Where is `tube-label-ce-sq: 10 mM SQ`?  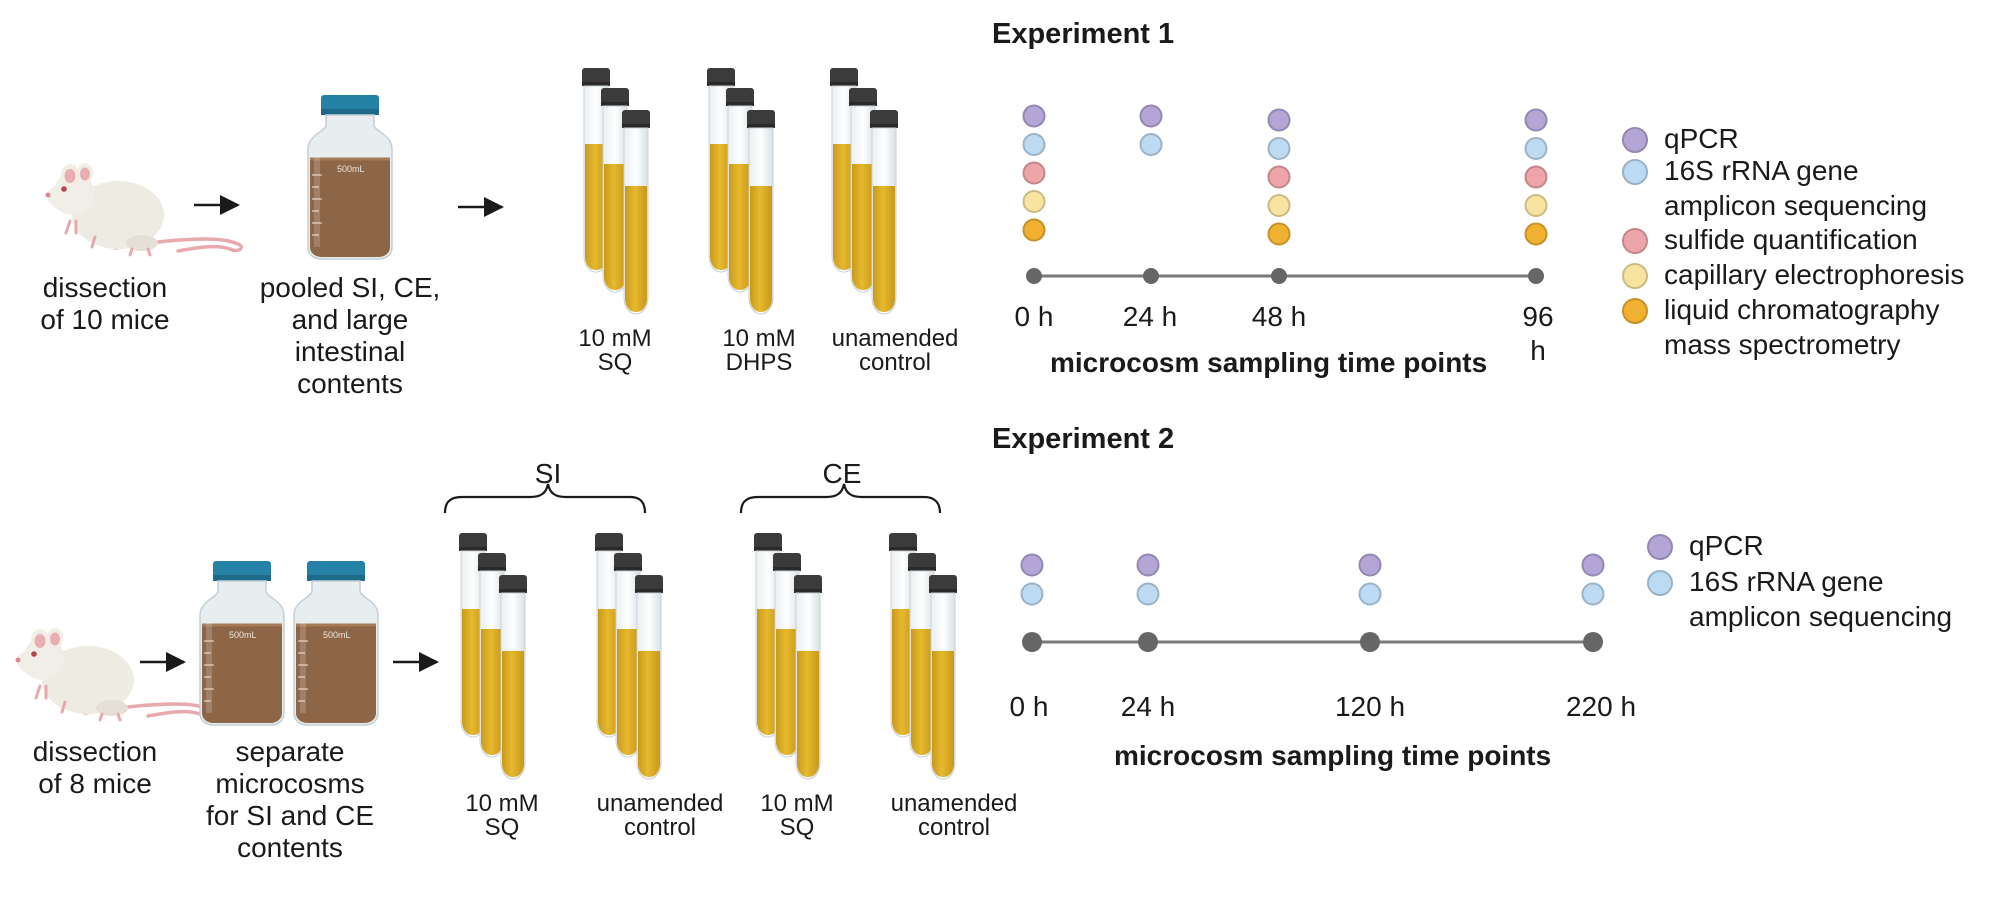 tube-label-ce-sq: 10 mM SQ is located at coordinates (797, 815).